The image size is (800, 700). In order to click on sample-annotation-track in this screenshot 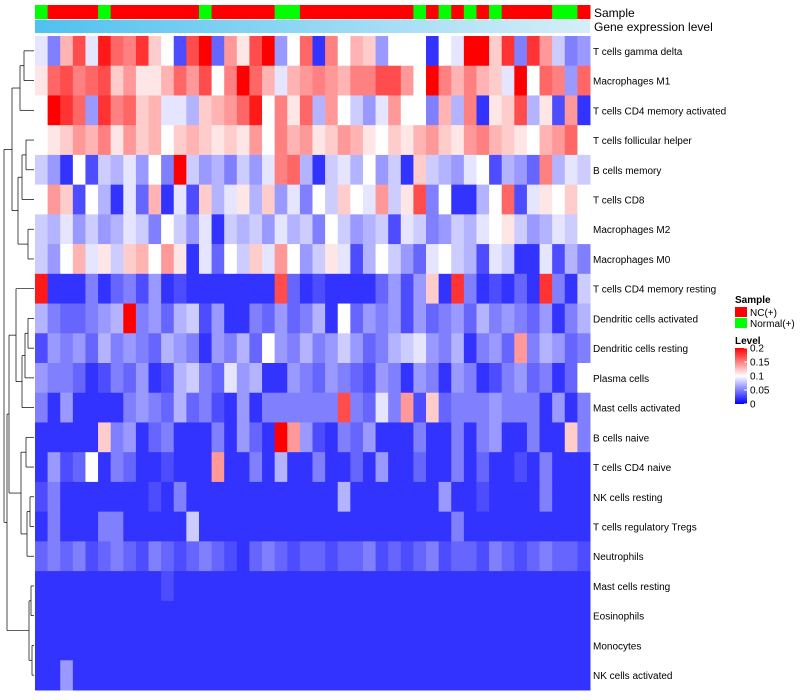, I will do `click(313, 12)`.